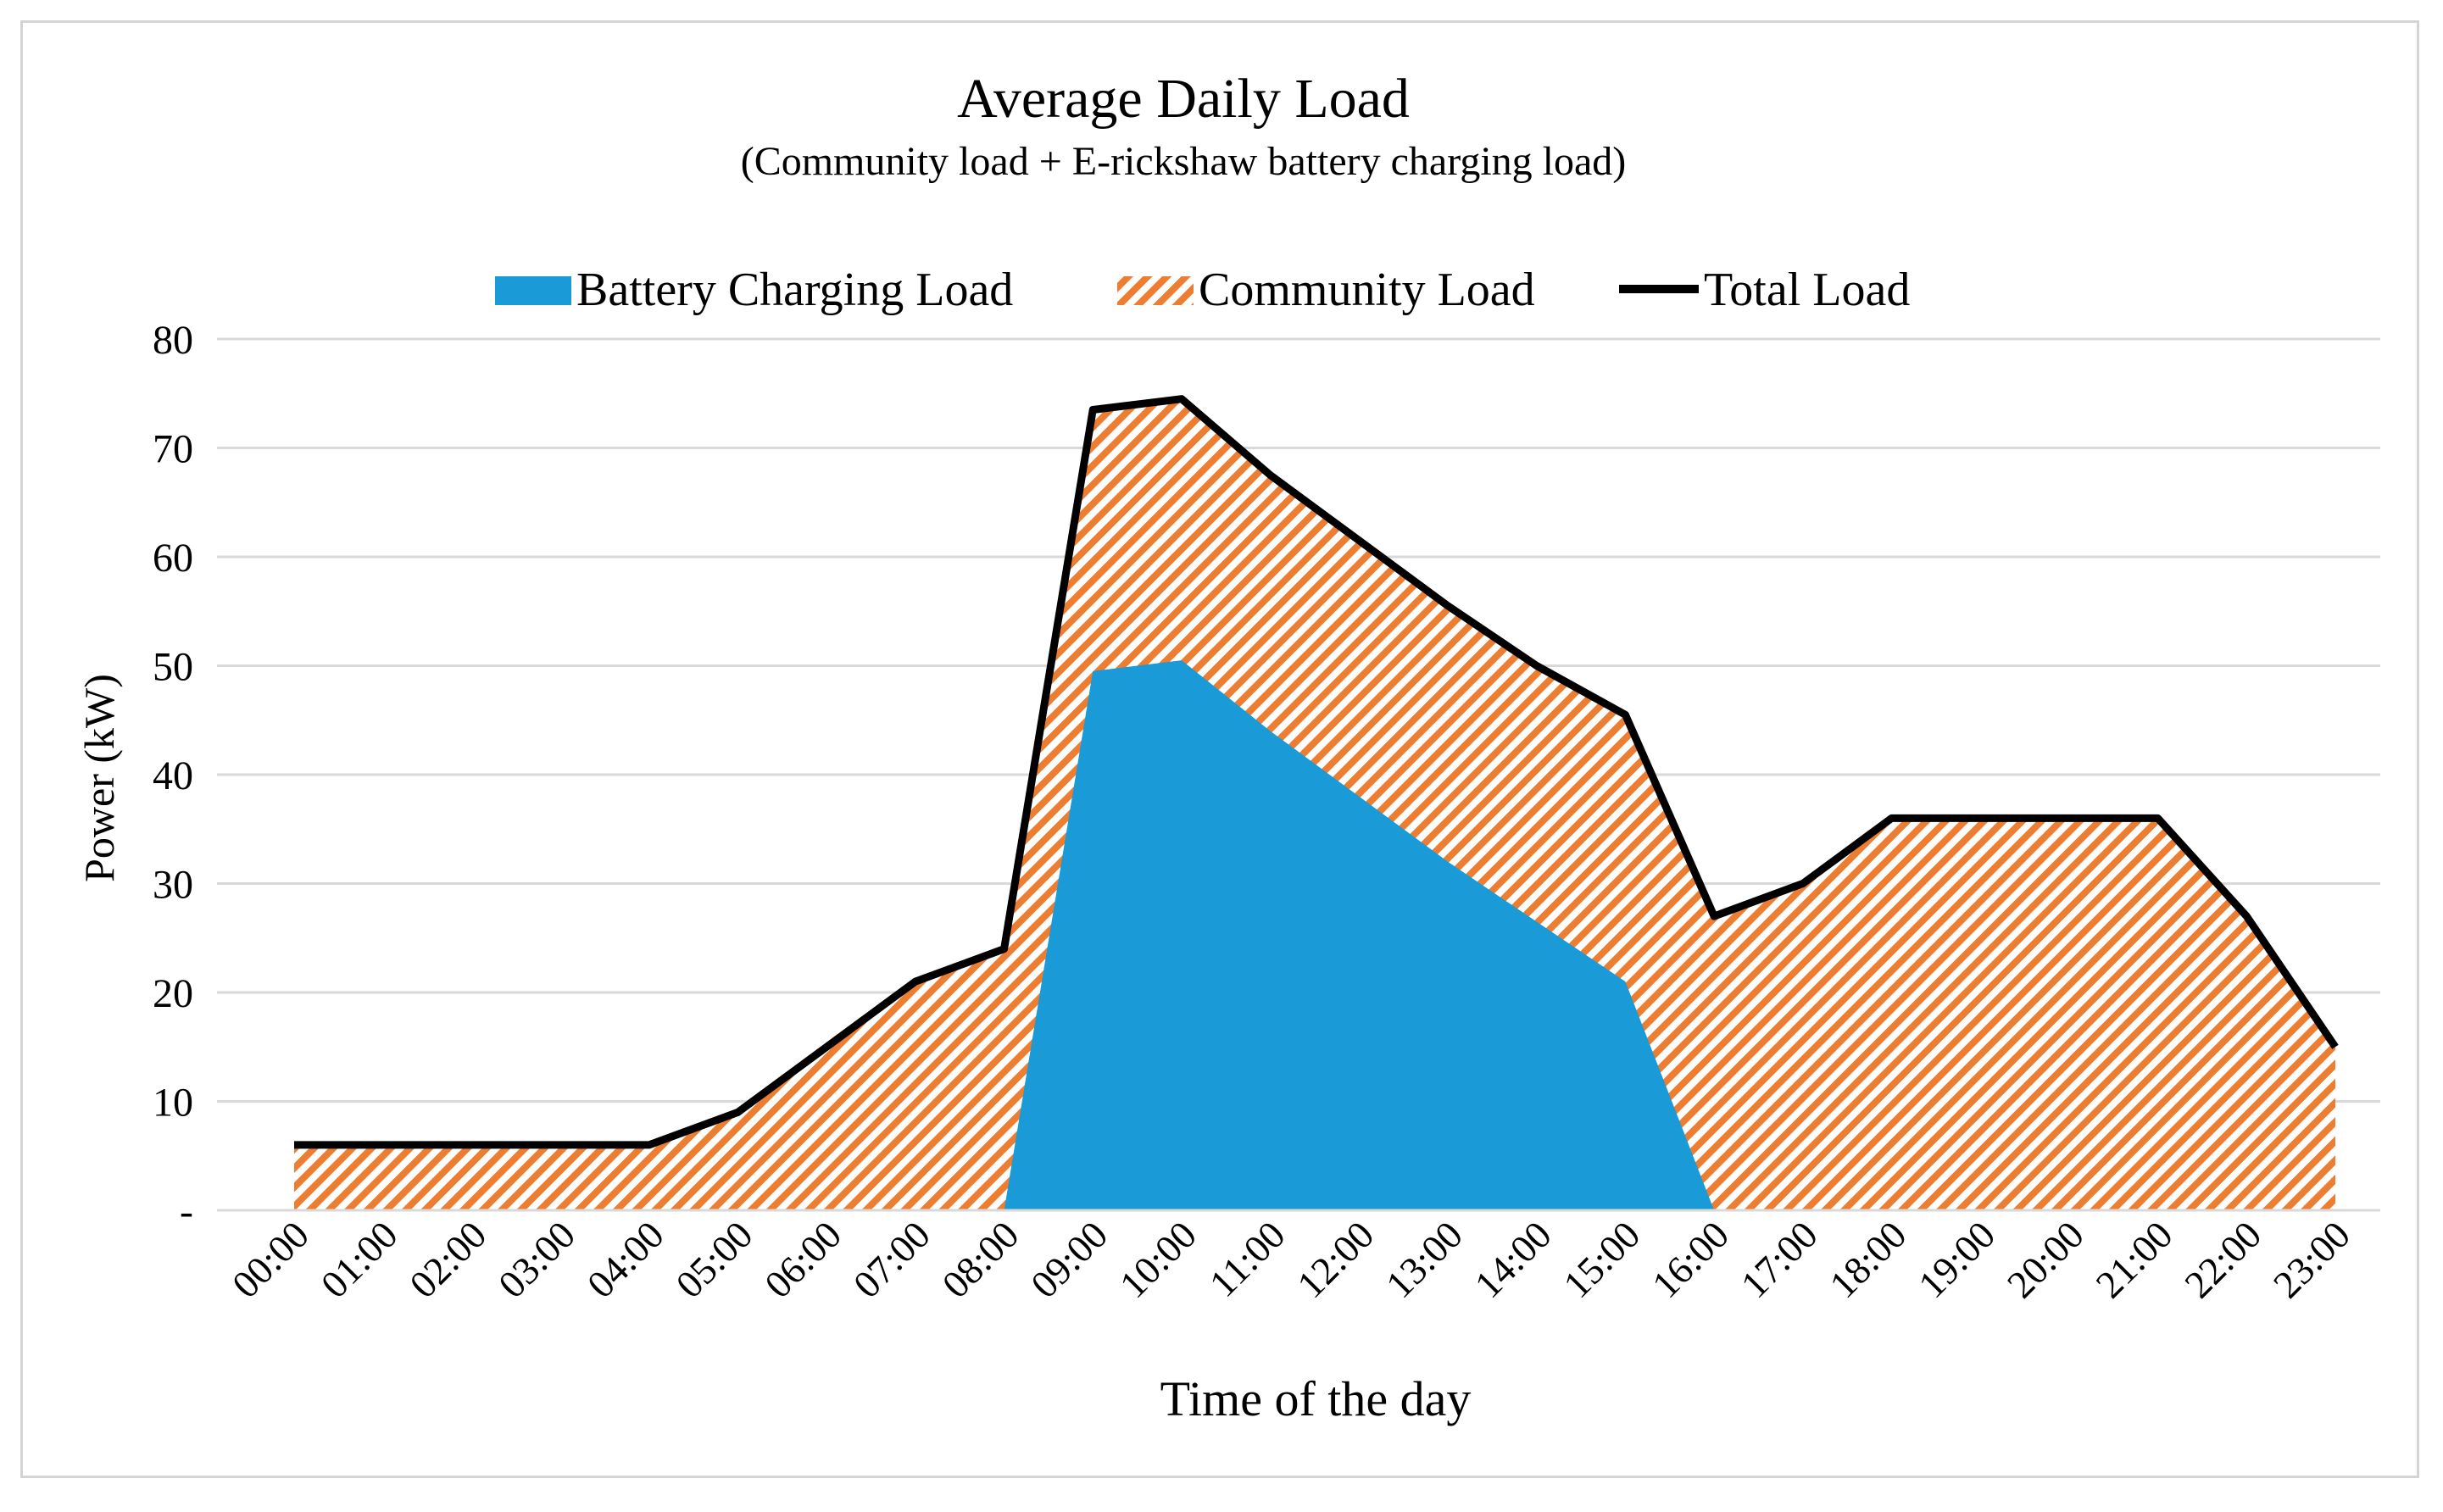  I want to click on x-tick-label-1600: 16:00, so click(1690, 1259).